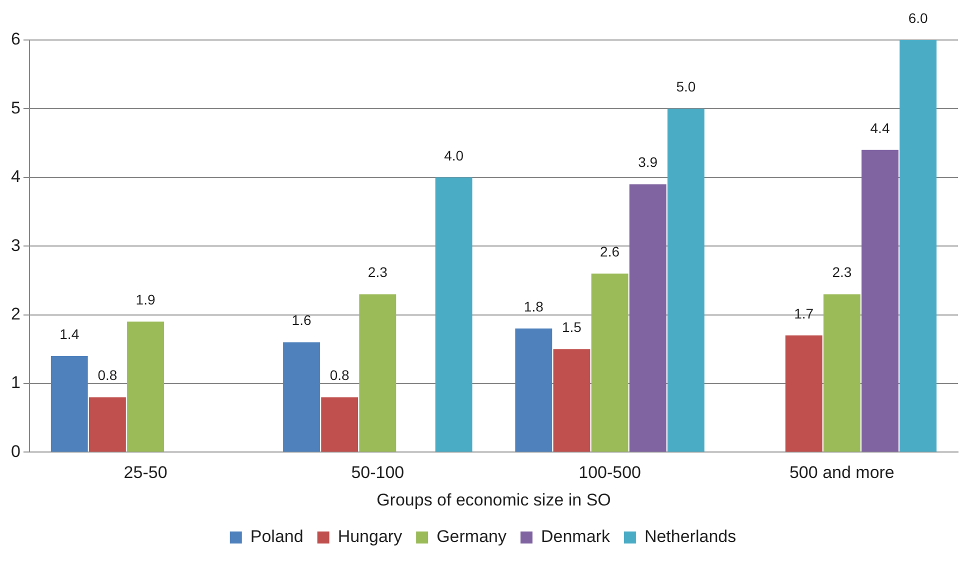  I want to click on data-label: 6.0, so click(918, 18).